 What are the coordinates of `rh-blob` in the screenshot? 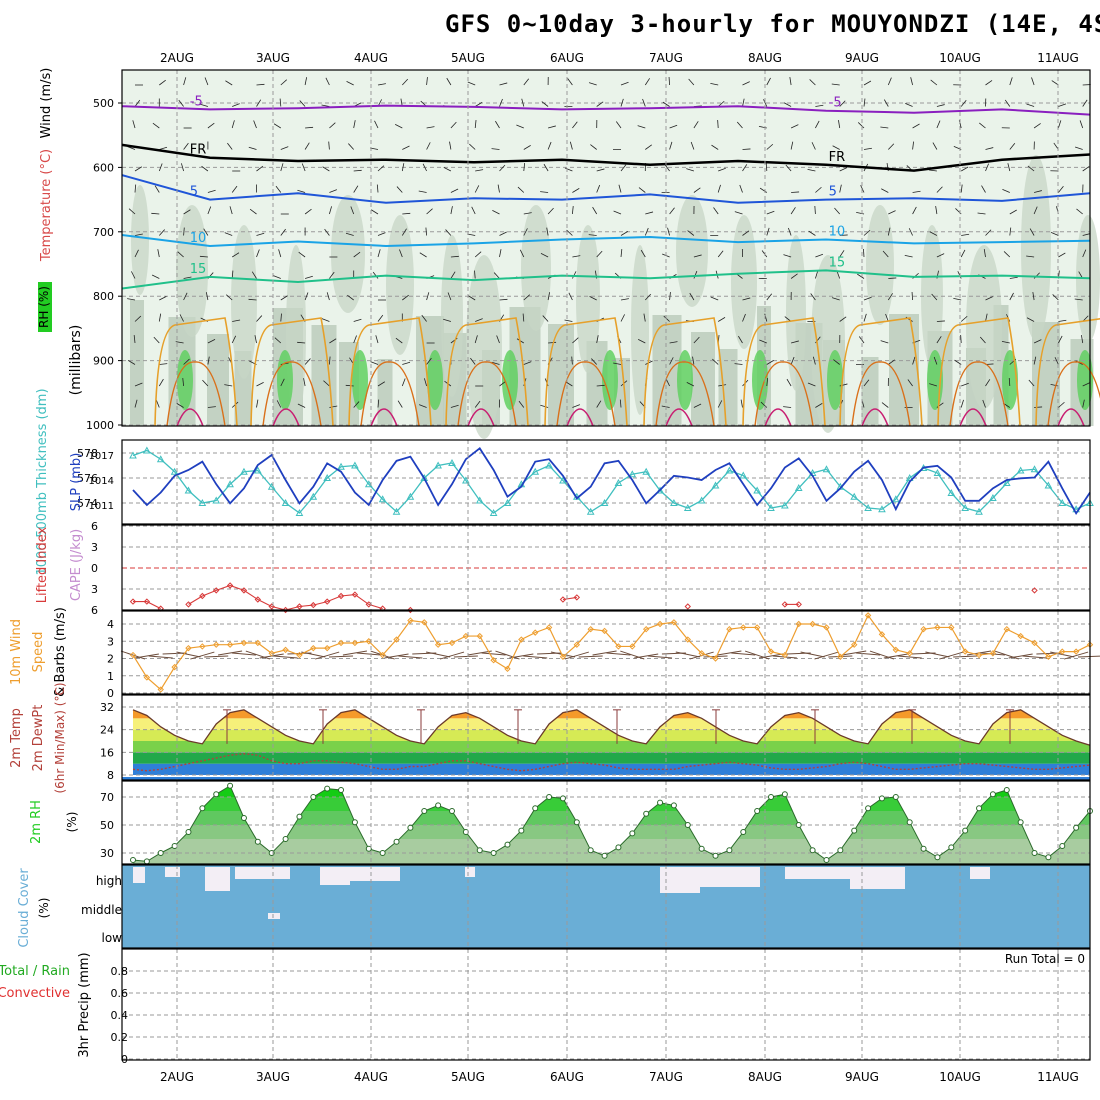 It's located at (796, 313).